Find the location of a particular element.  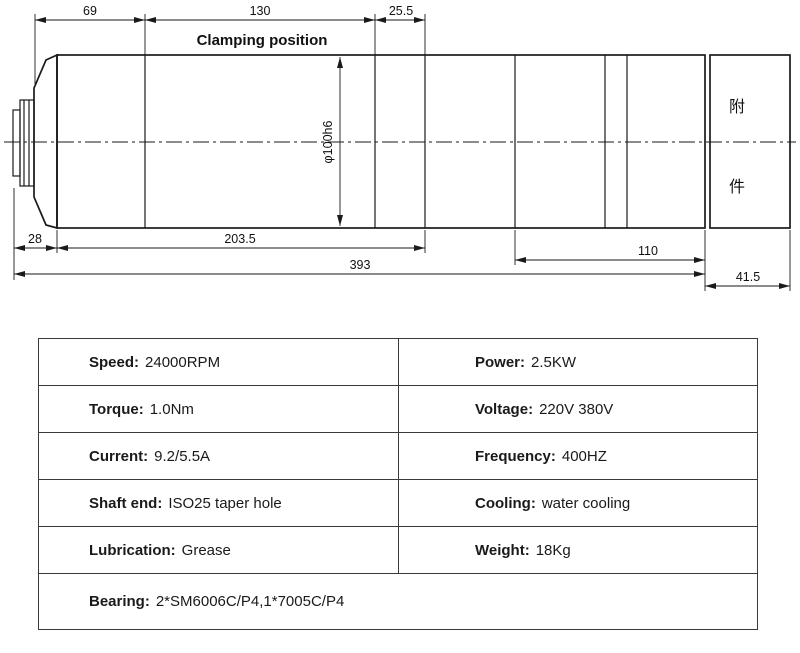

spec-cell-torque: Torque: 1.0Nm is located at coordinates (219, 409).